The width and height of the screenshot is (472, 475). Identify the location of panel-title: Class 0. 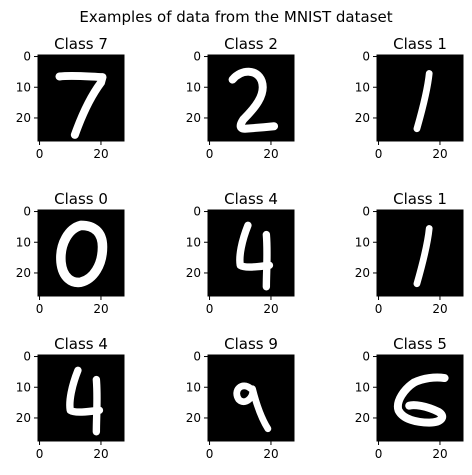
(81, 199).